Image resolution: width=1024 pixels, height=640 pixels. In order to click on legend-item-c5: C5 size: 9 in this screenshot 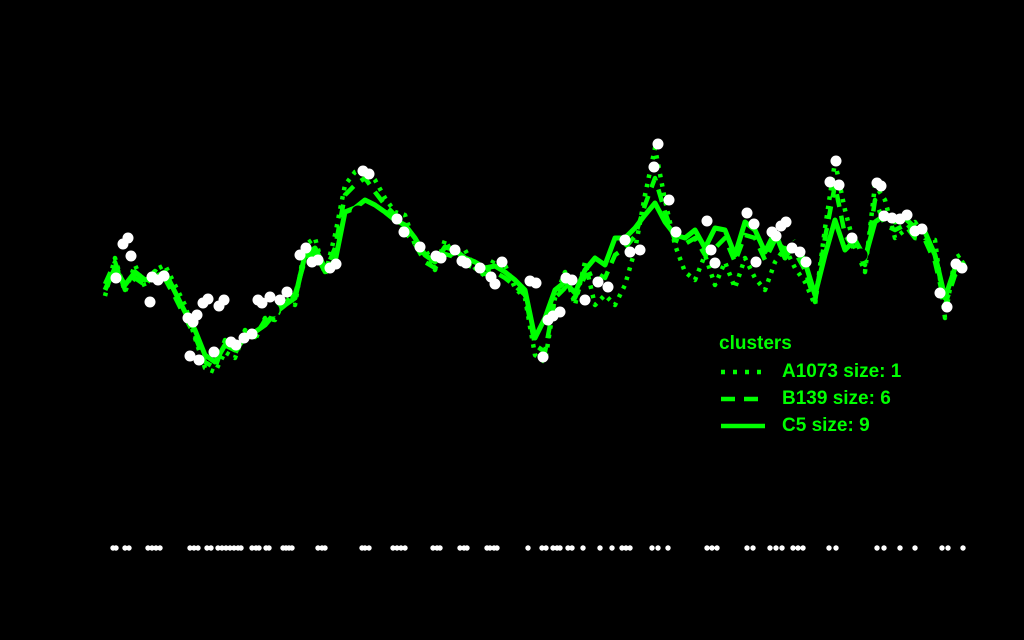, I will do `click(810, 425)`.